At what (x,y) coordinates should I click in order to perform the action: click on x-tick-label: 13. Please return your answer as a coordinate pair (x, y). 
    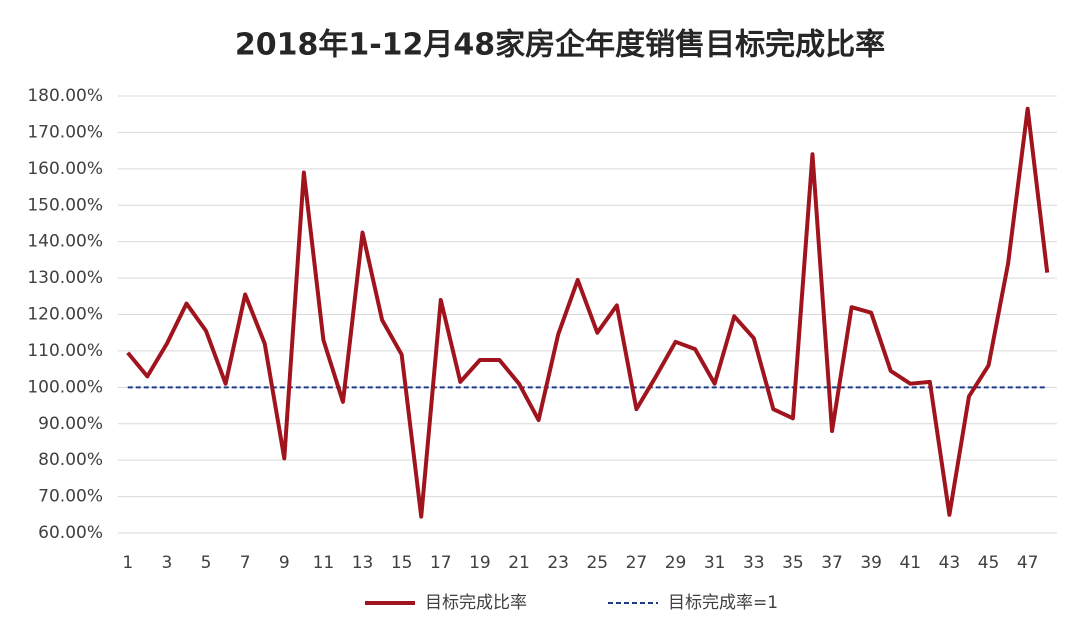
    Looking at the image, I should click on (363, 563).